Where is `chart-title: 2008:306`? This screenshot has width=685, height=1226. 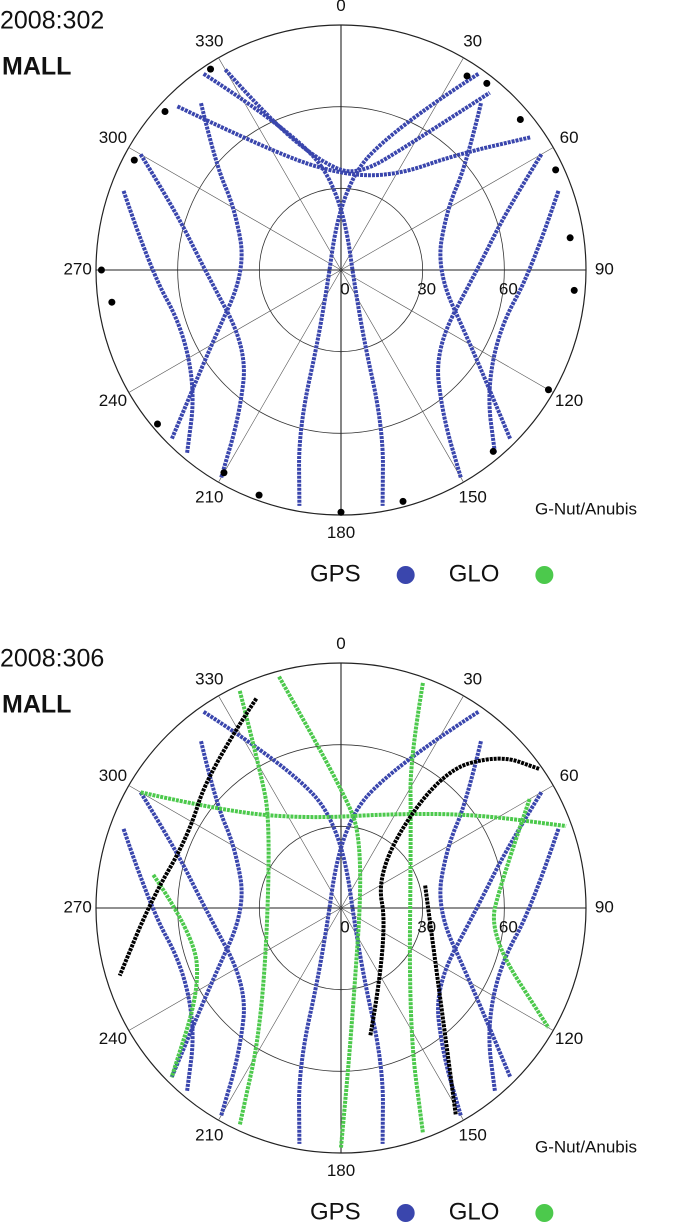
chart-title: 2008:306 is located at coordinates (52, 659).